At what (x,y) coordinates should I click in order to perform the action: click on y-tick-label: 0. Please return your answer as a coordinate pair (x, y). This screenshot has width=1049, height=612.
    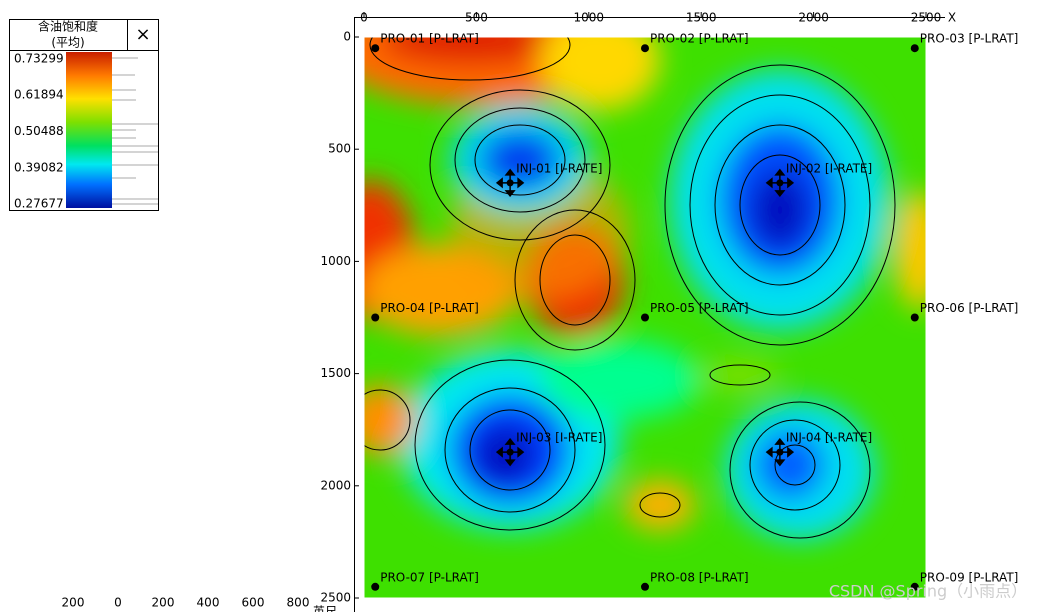
    Looking at the image, I should click on (347, 37).